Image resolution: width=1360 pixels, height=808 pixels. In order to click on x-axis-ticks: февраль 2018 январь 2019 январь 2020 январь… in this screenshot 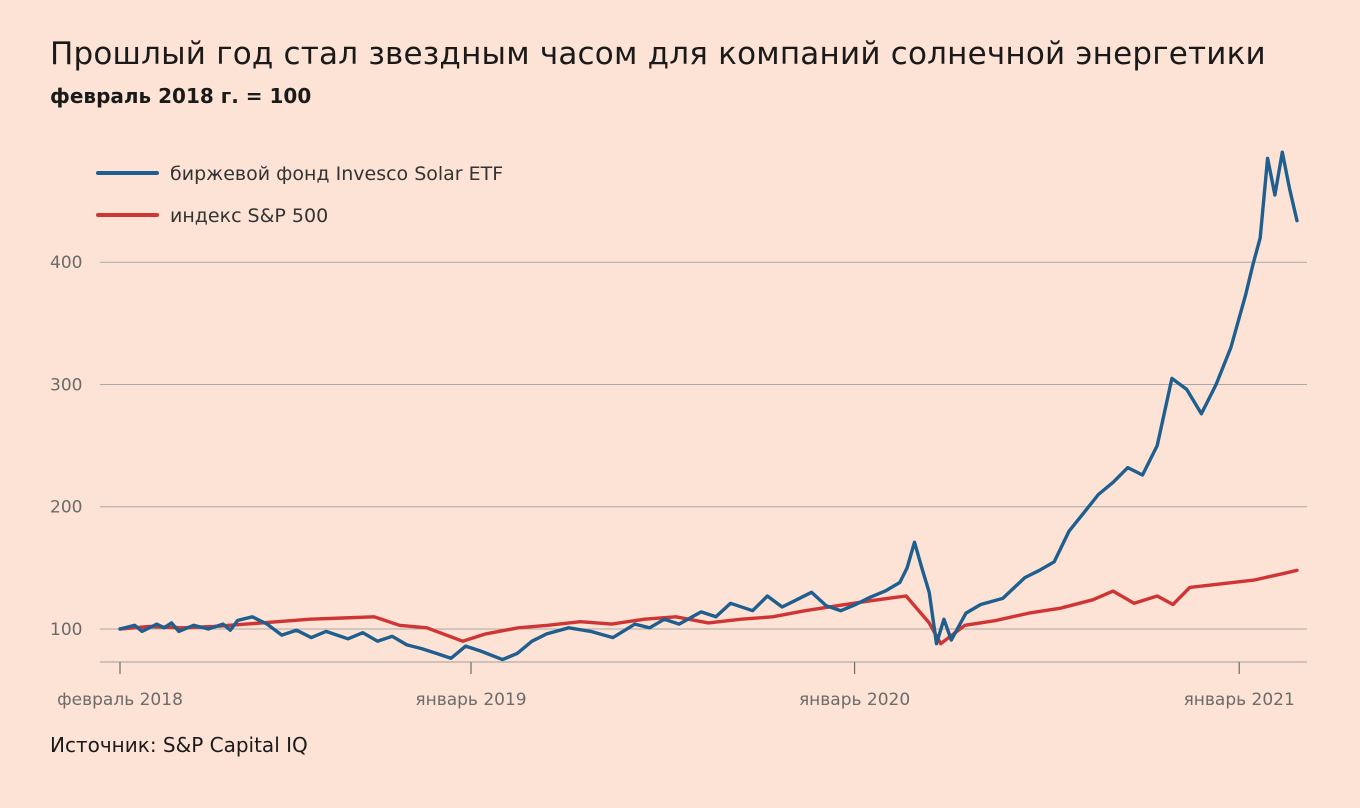, I will do `click(676, 686)`.